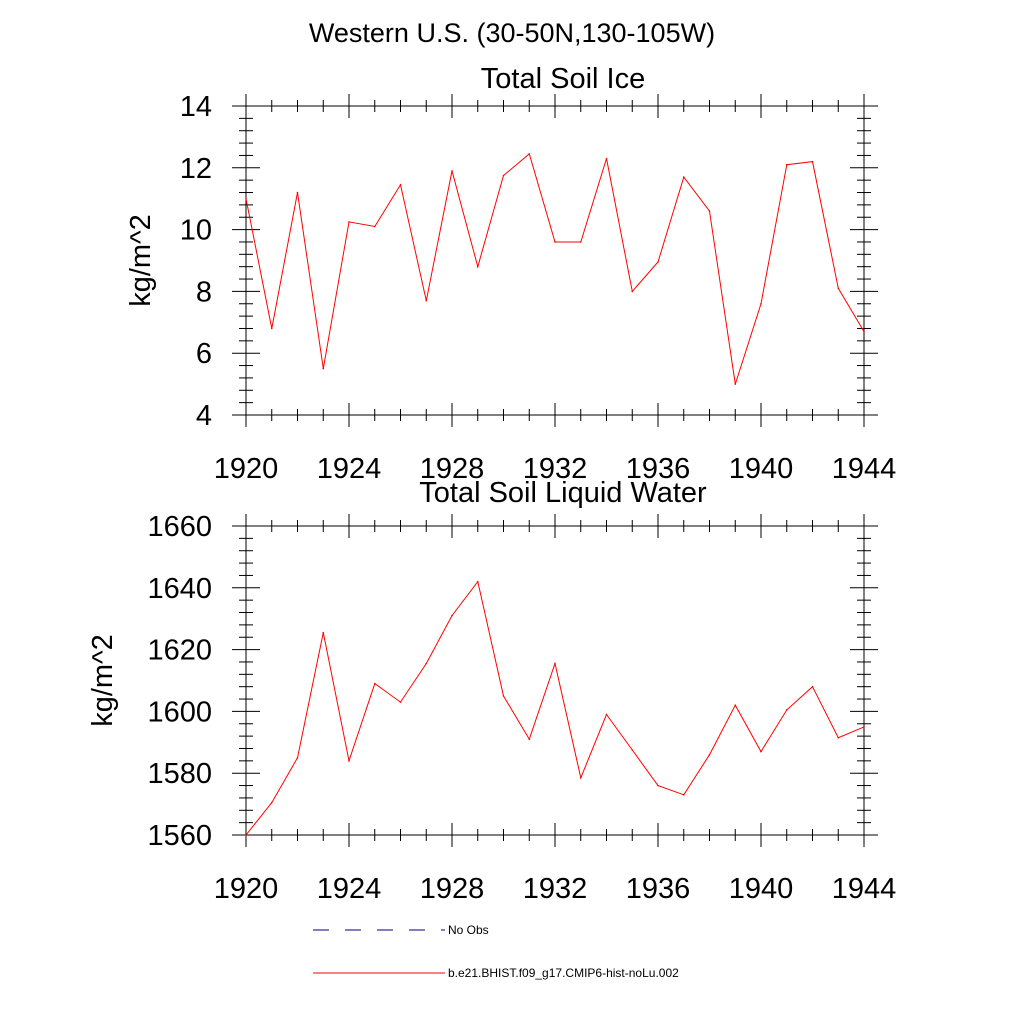  Describe the element at coordinates (555, 269) in the screenshot. I see `series-line` at that location.